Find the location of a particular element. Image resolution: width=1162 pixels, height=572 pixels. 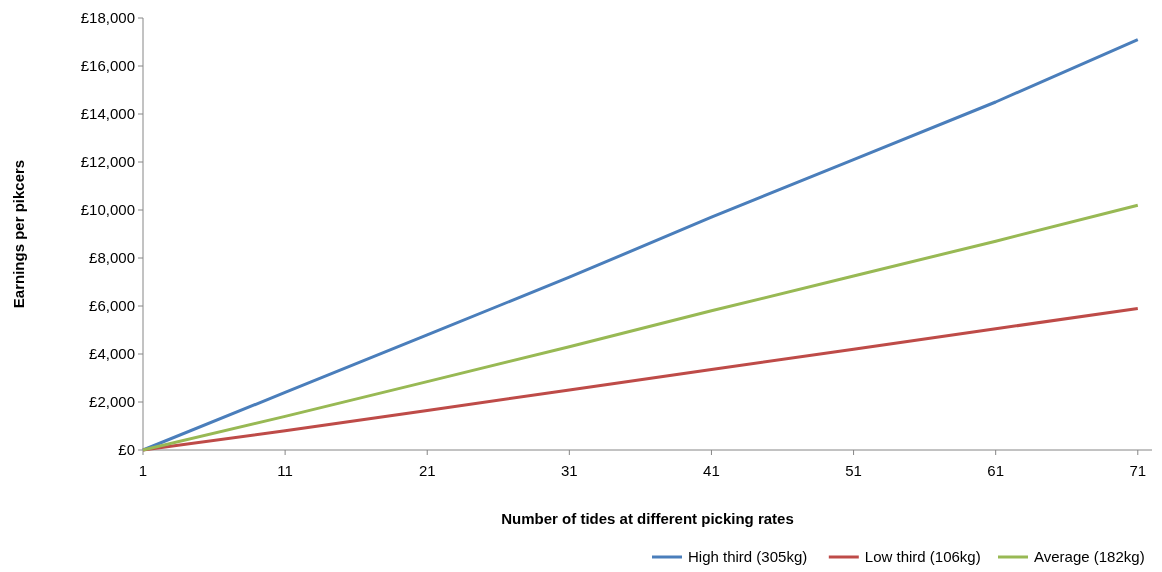

legend-label: Low third (106kg) is located at coordinates (922, 557).